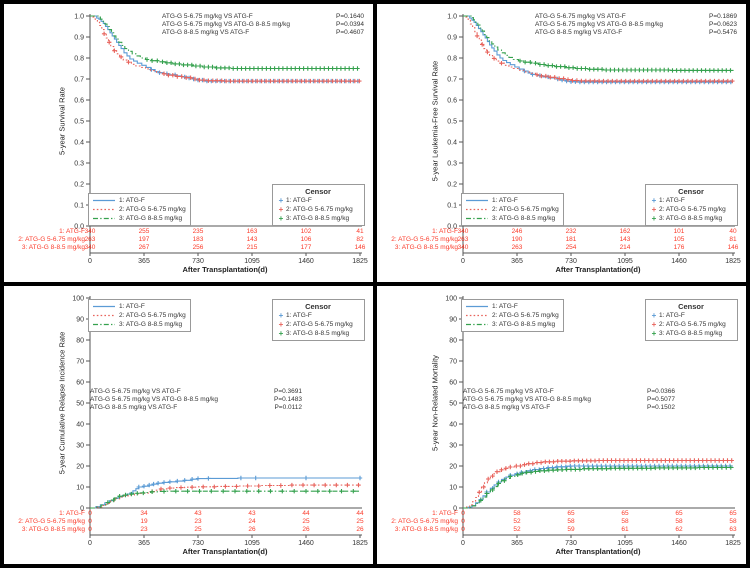  Describe the element at coordinates (733, 239) in the screenshot. I see `risk-value: 81` at that location.